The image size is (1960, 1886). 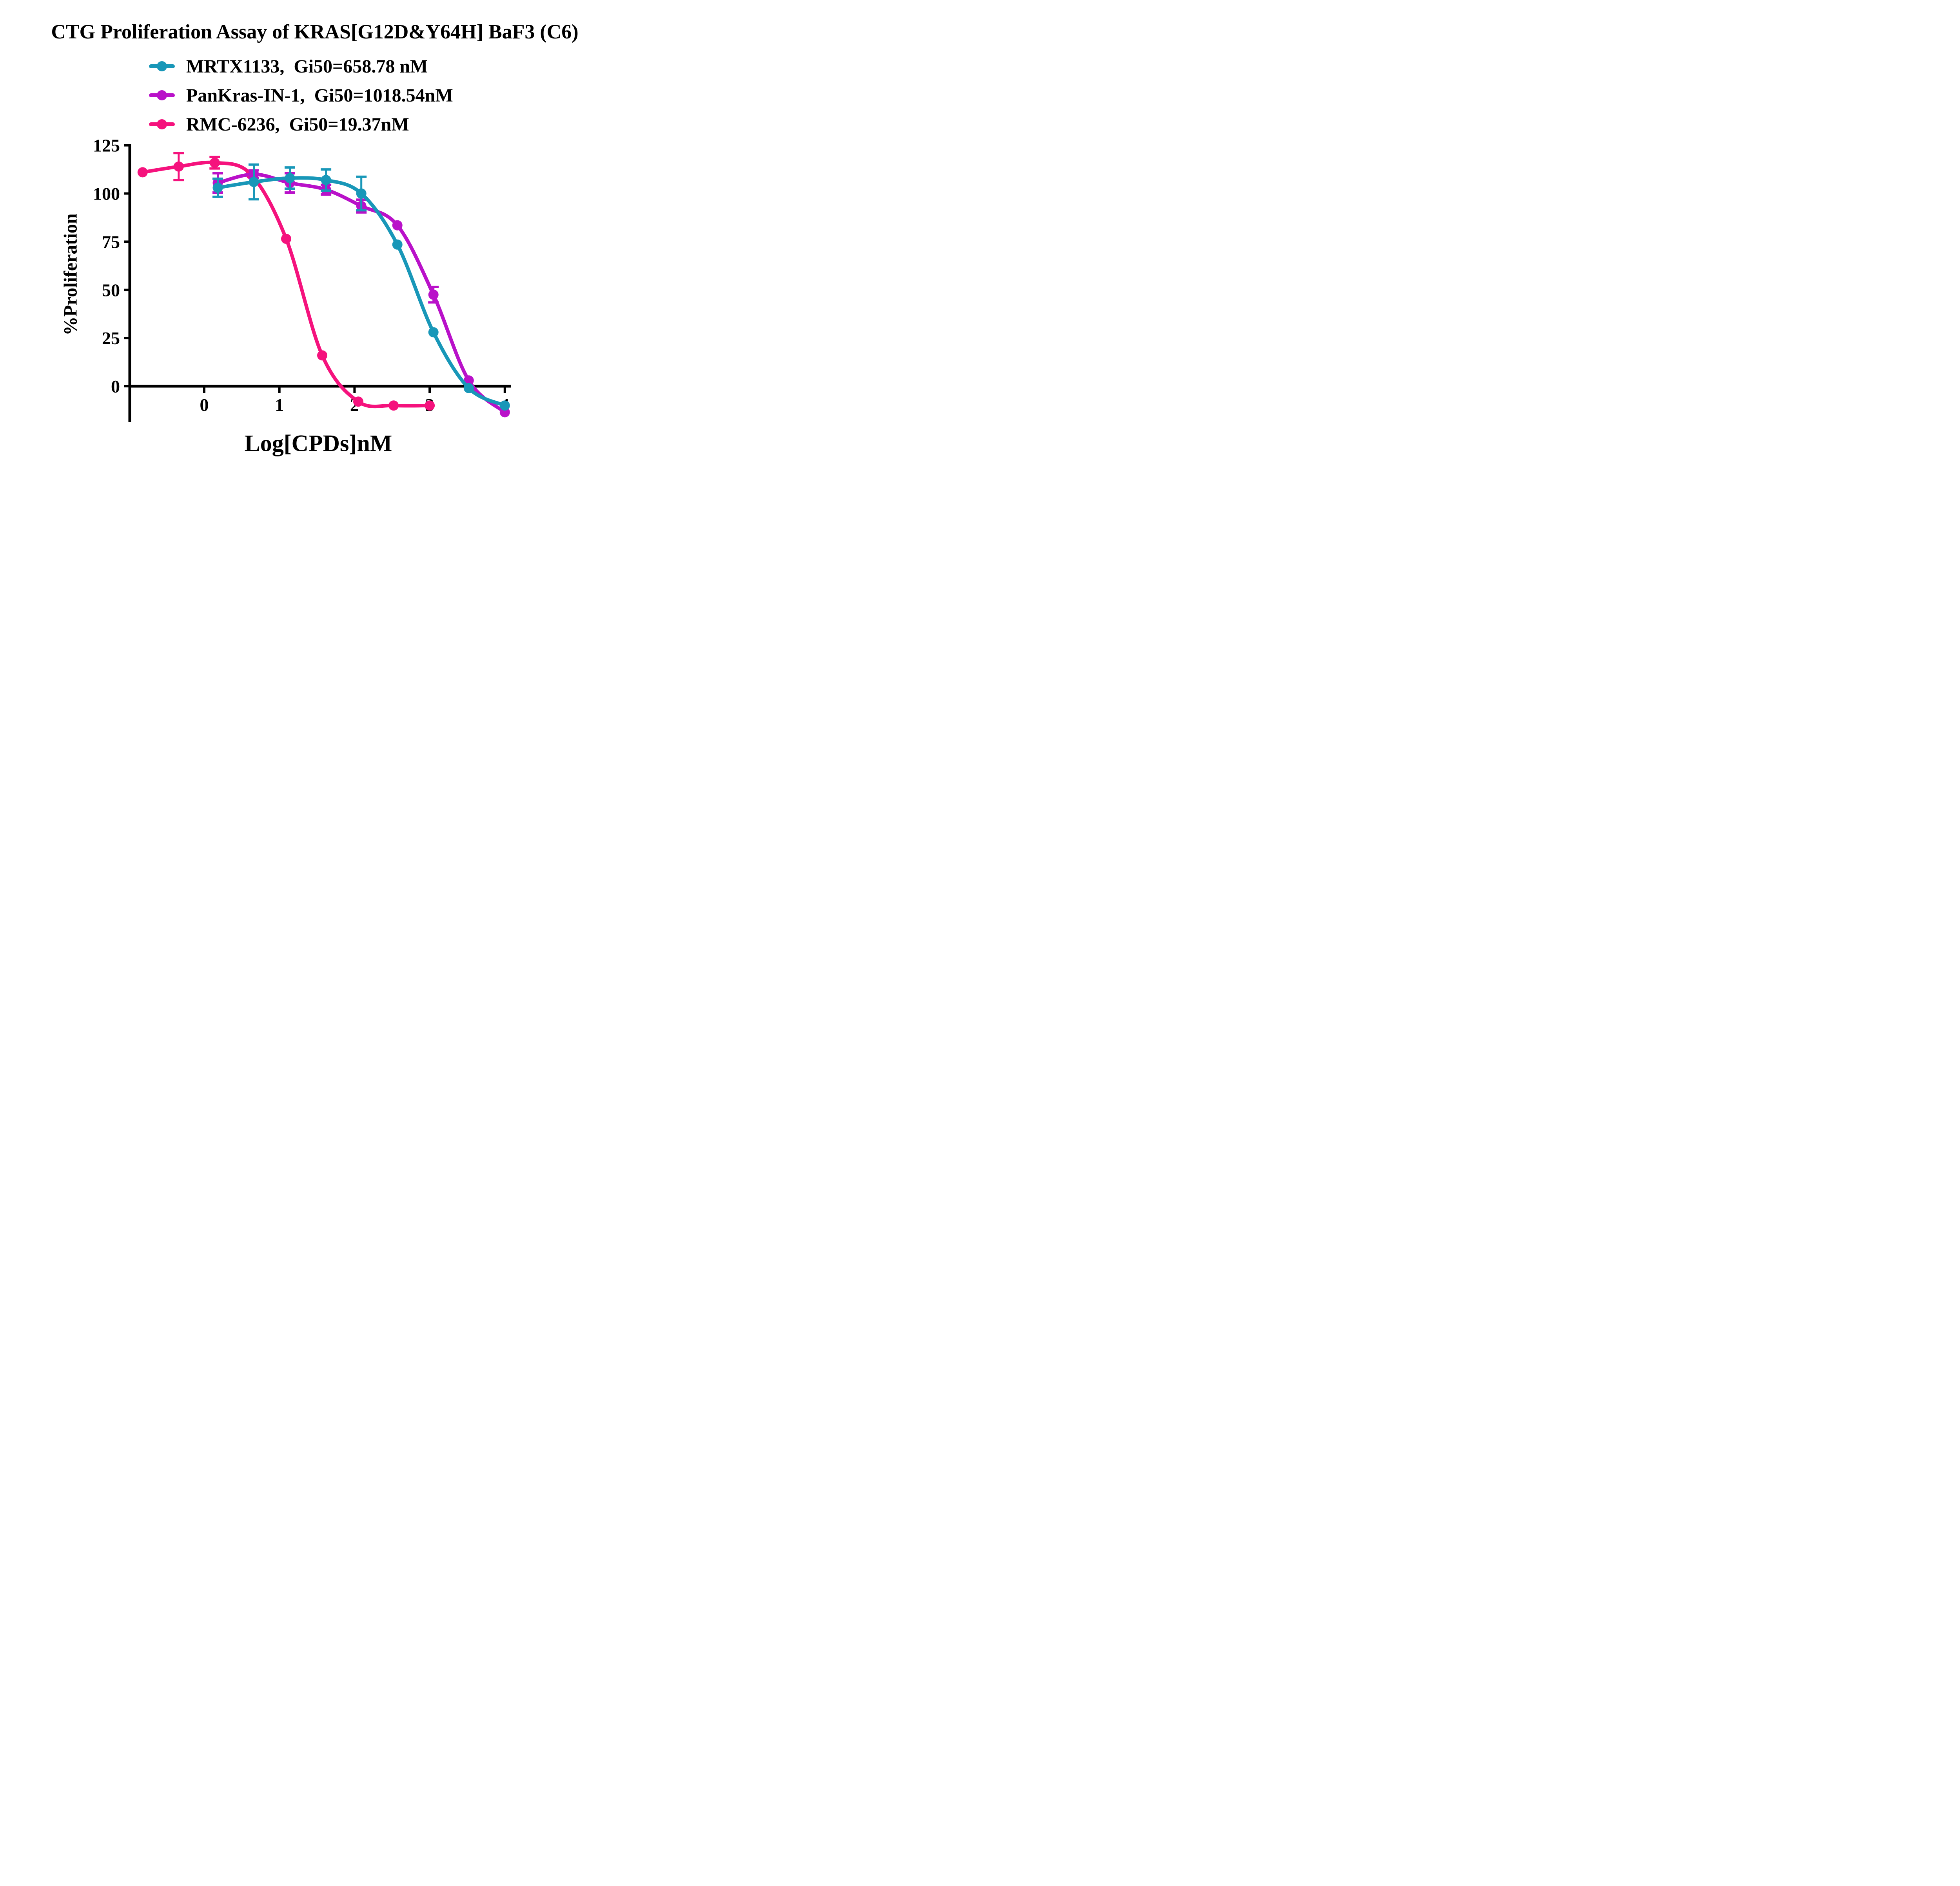 I want to click on plot-area: 025507510012501234, so click(x=302, y=279).